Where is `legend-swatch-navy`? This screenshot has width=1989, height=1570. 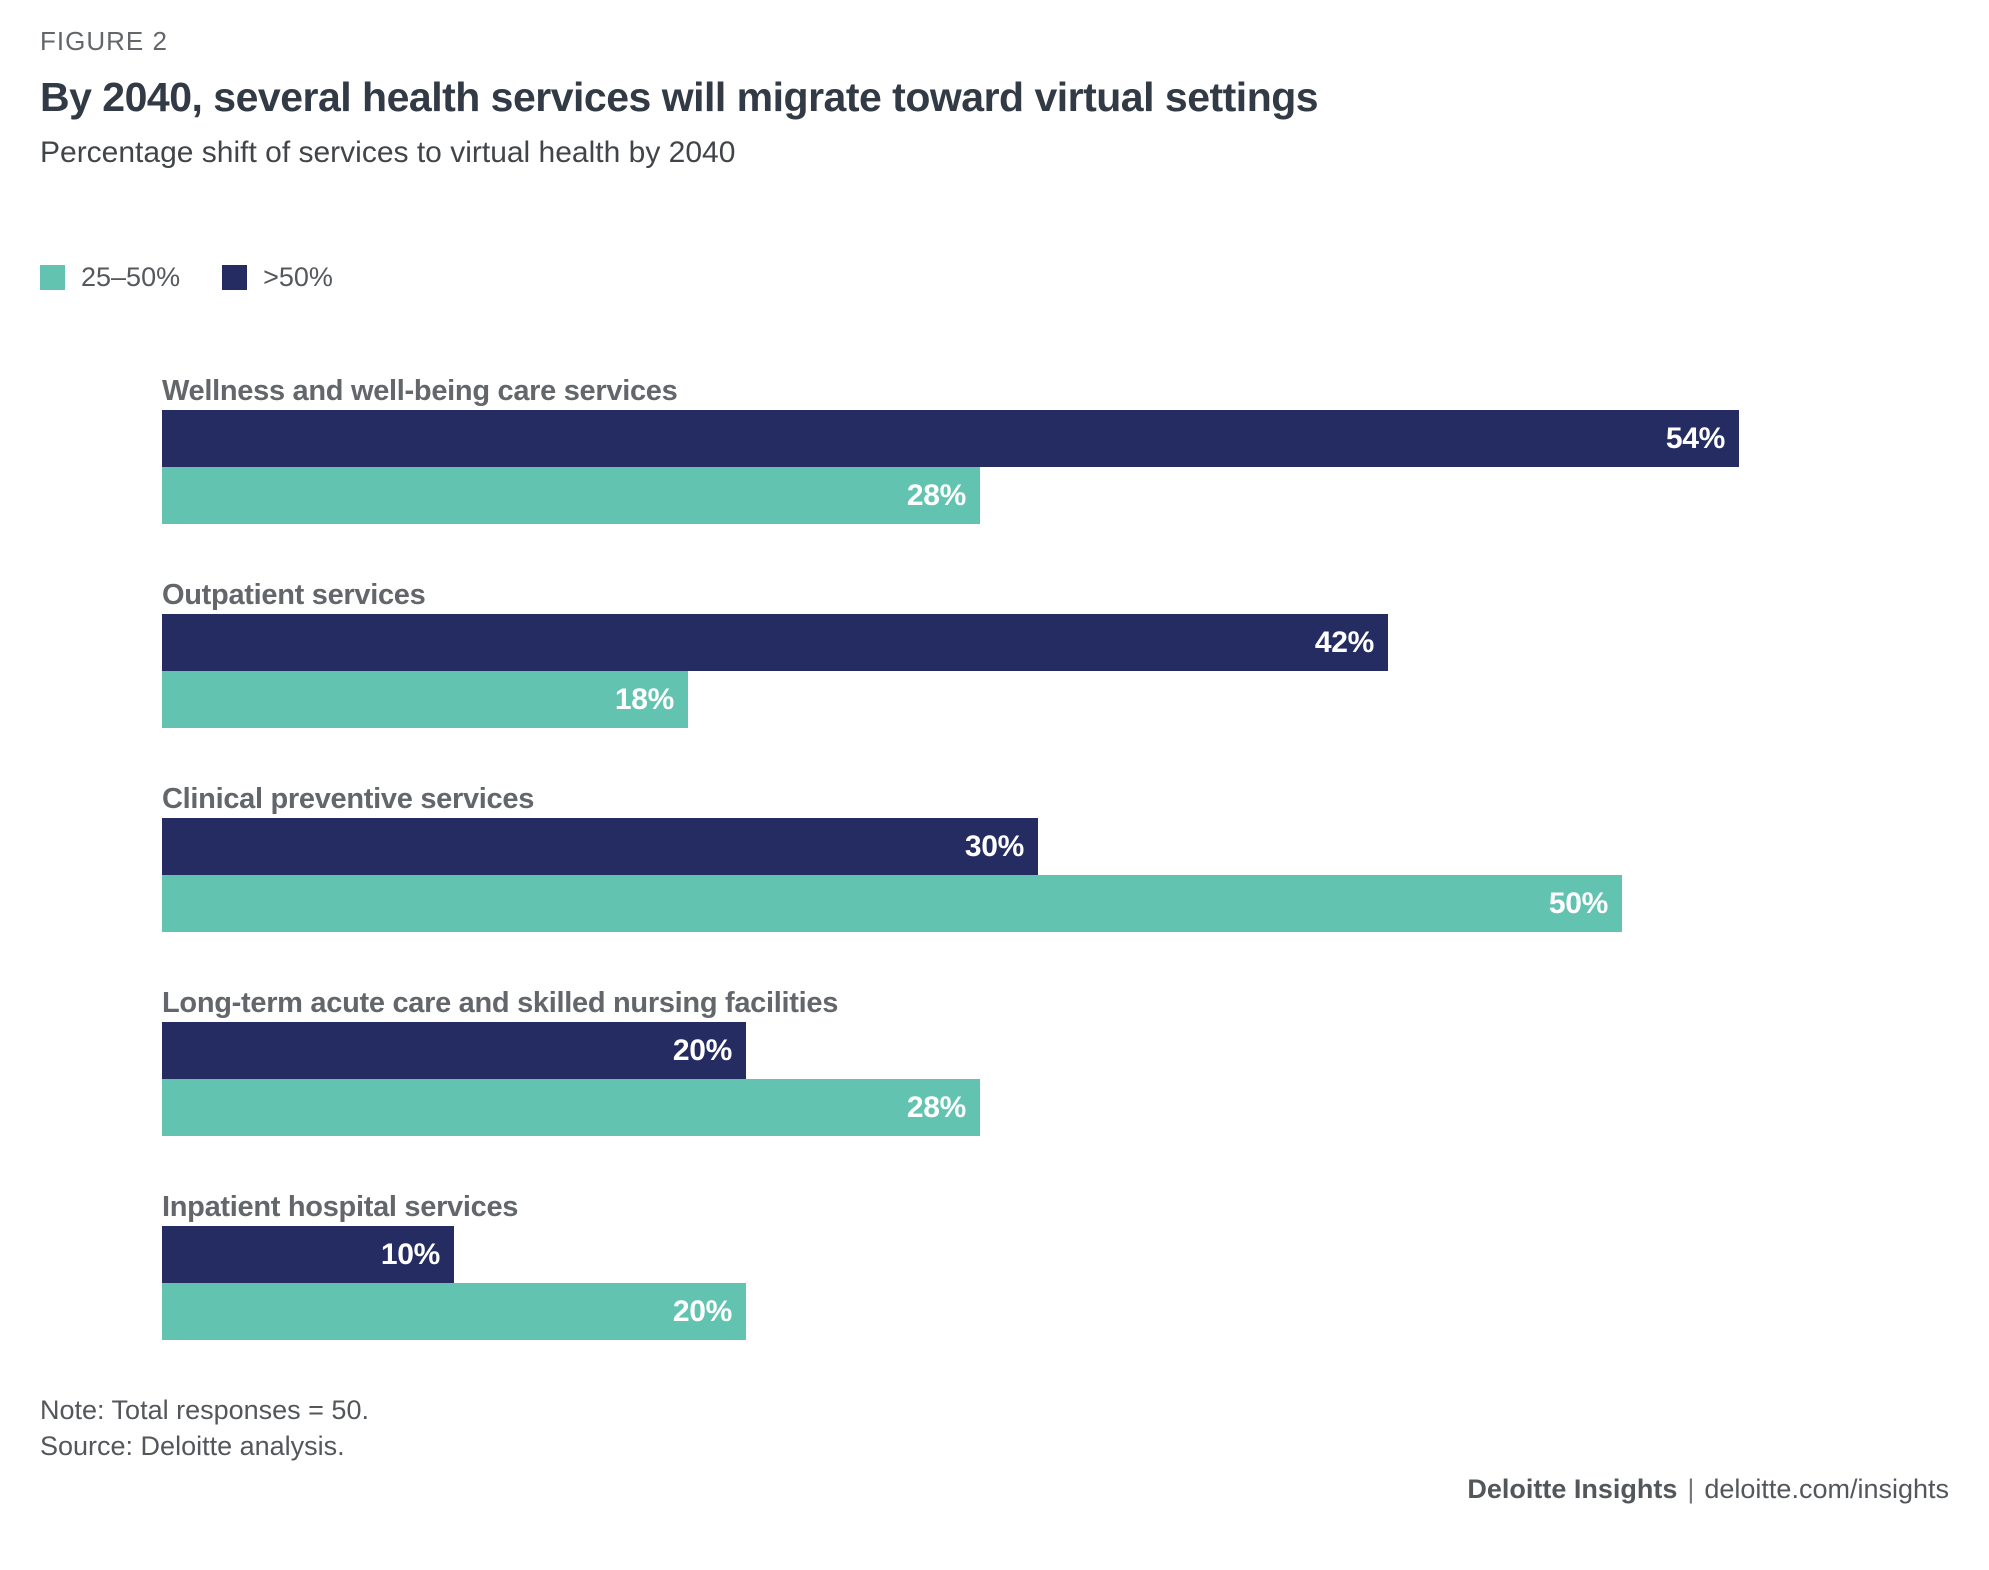
legend-swatch-navy is located at coordinates (235, 277).